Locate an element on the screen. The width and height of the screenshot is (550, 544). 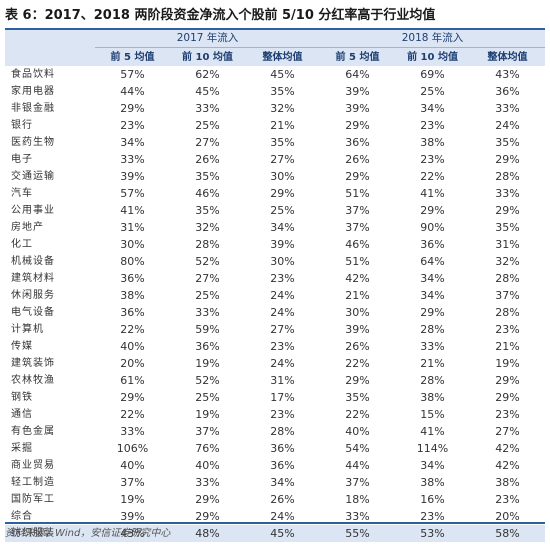
table-row: 建筑装饰 20% 19% 24% 22% 21% 19% is located at coordinates (275, 363).